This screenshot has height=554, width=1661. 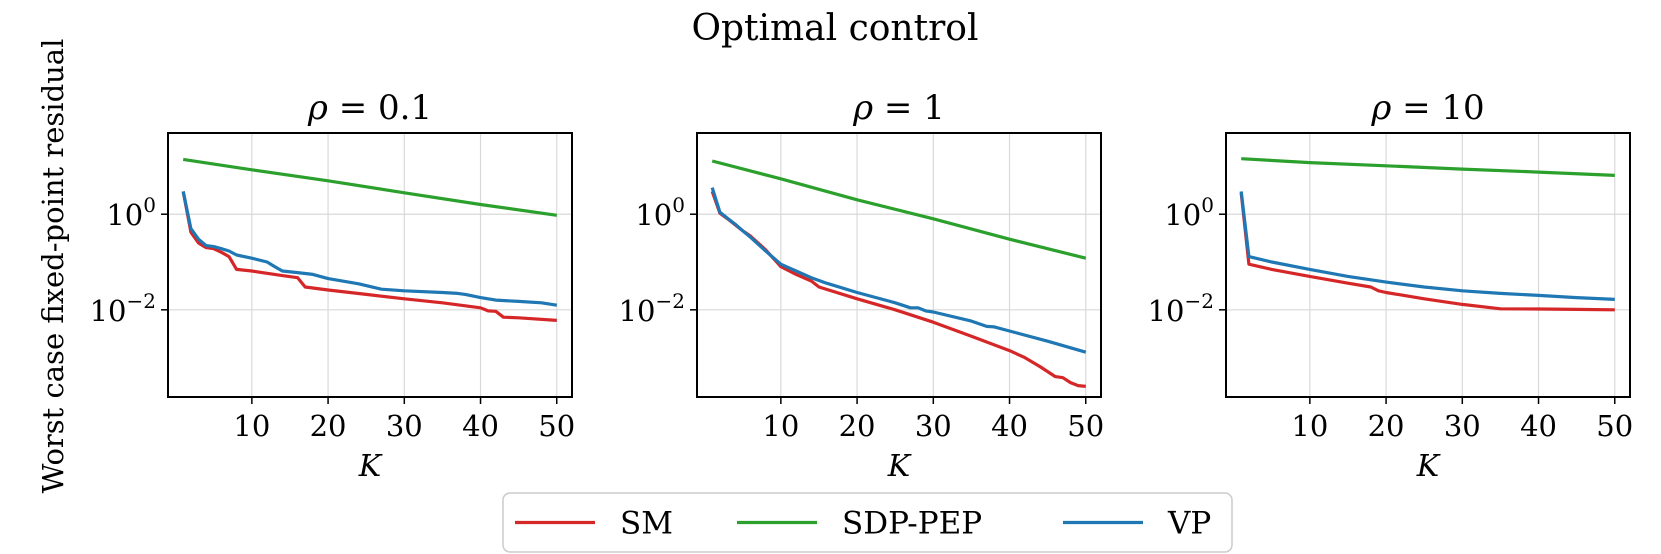 I want to click on legend-label: VP, so click(x=1189, y=524).